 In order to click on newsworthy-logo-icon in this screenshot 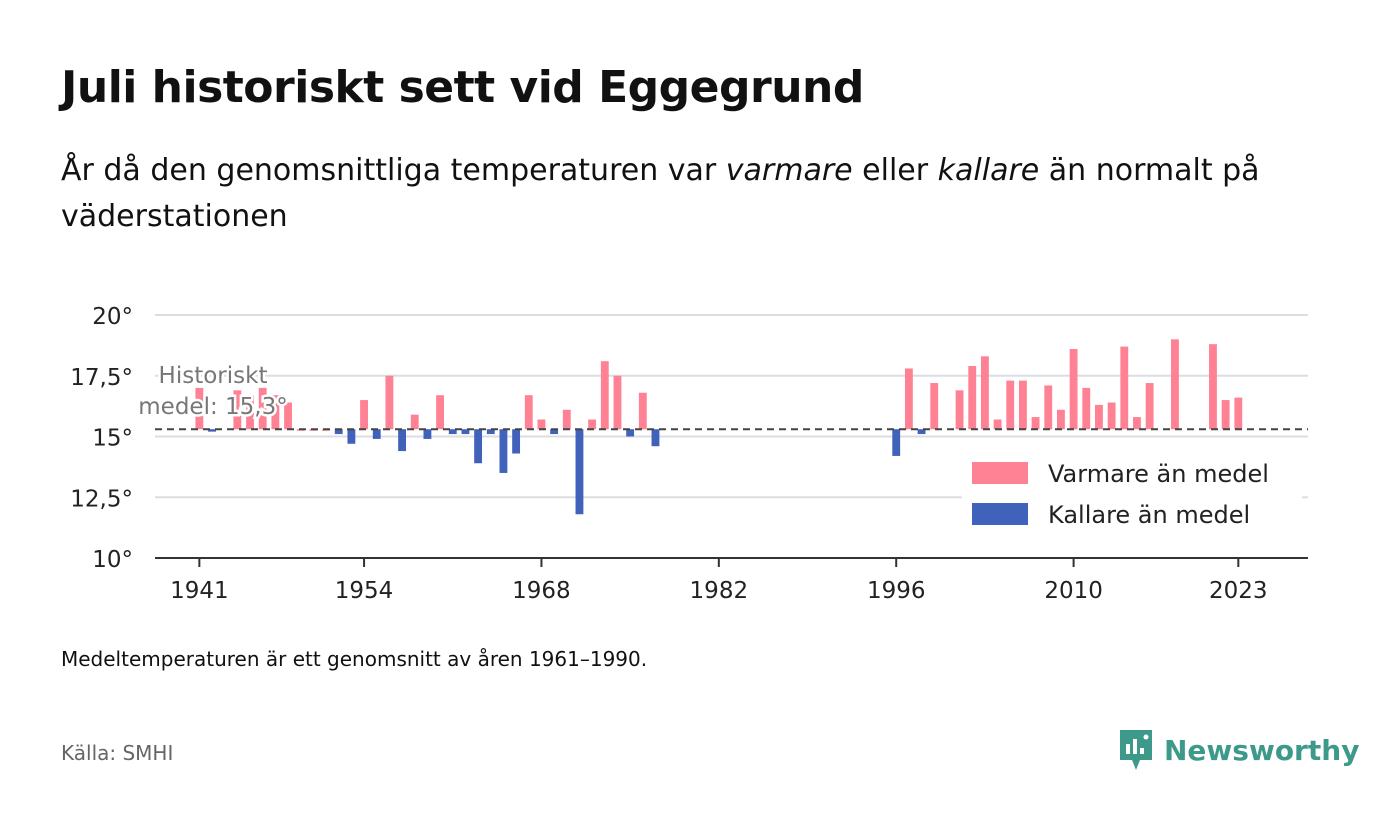, I will do `click(1136, 750)`.